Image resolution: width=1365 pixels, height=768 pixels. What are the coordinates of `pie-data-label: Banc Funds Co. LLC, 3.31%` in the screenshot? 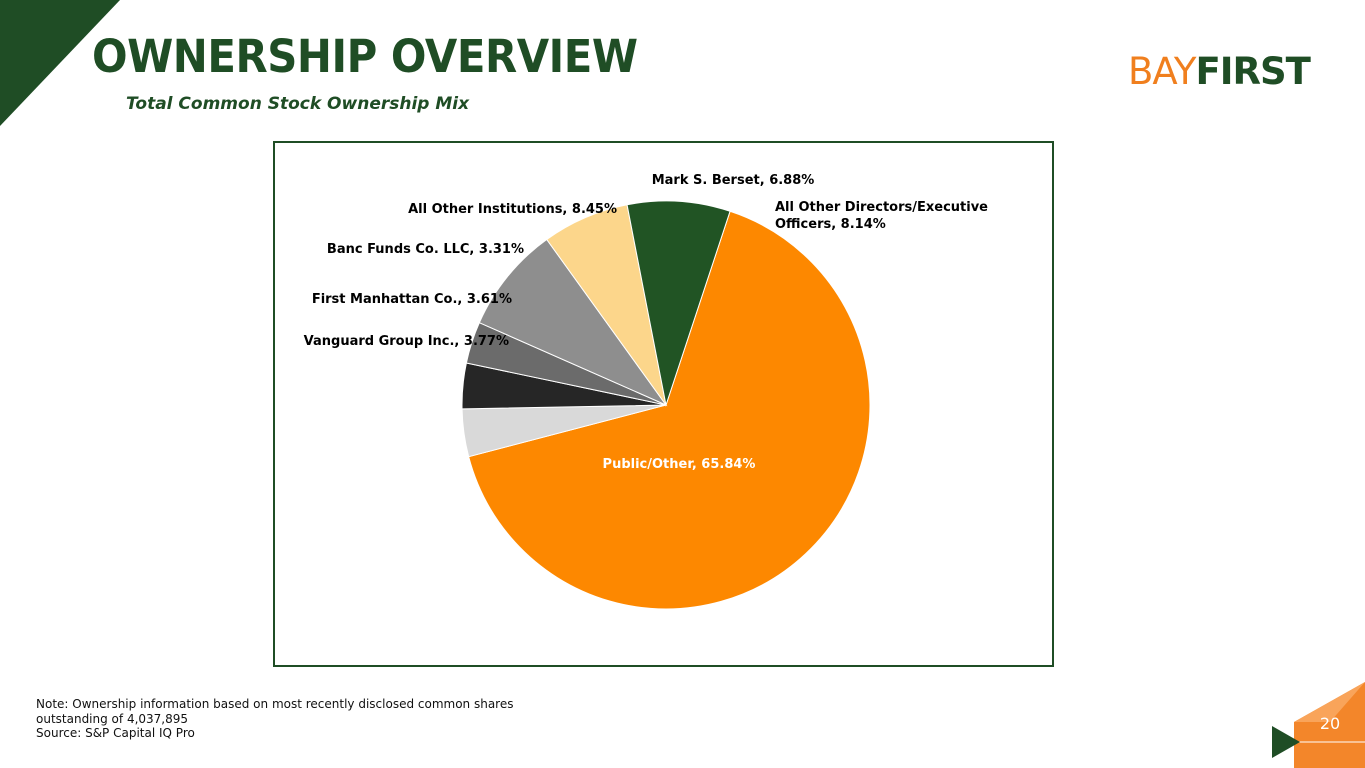 It's located at (425, 249).